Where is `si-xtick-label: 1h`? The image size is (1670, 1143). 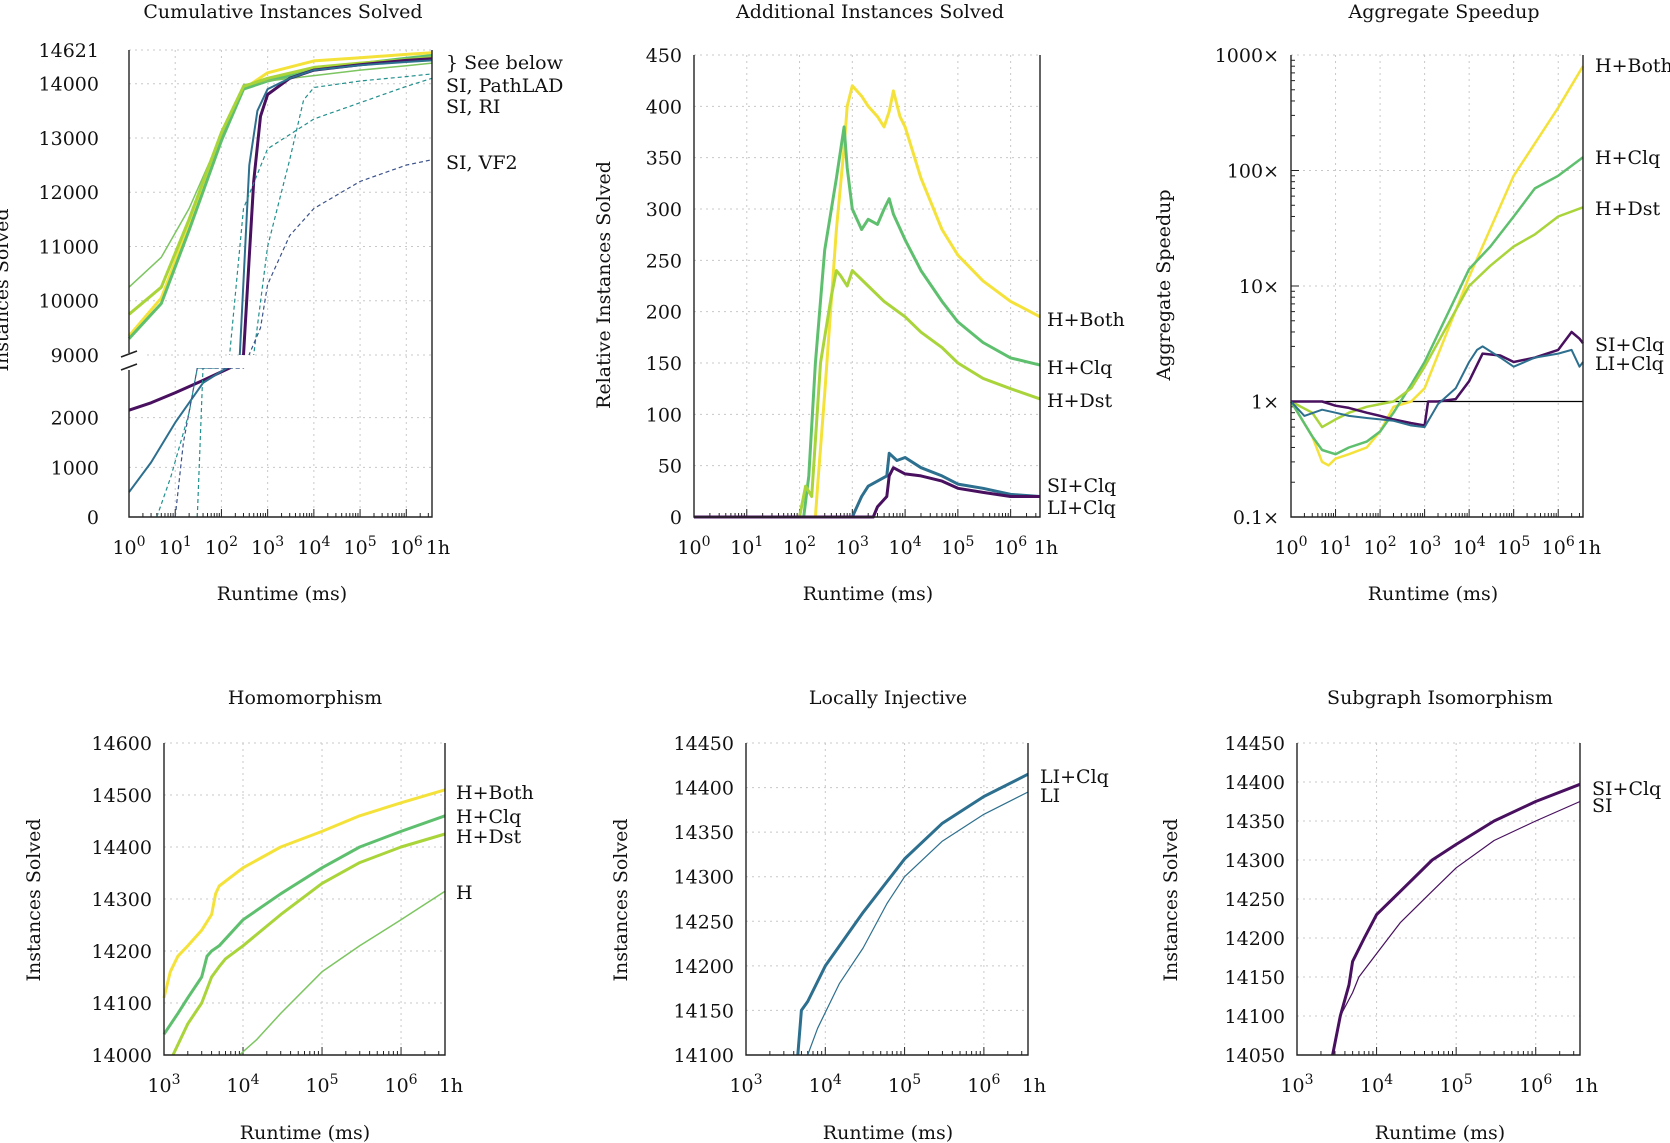 si-xtick-label: 1h is located at coordinates (1586, 1086).